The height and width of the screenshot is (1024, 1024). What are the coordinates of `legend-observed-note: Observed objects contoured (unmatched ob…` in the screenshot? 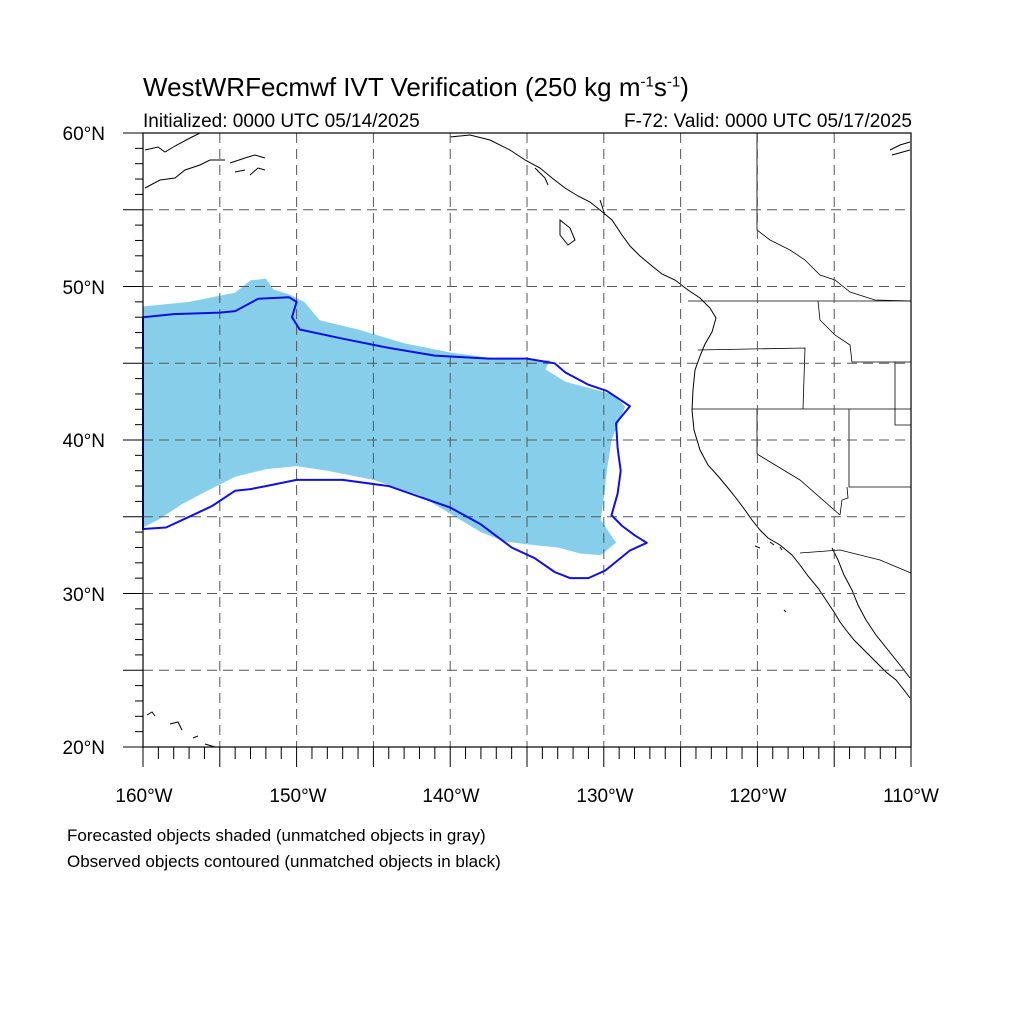 It's located at (284, 861).